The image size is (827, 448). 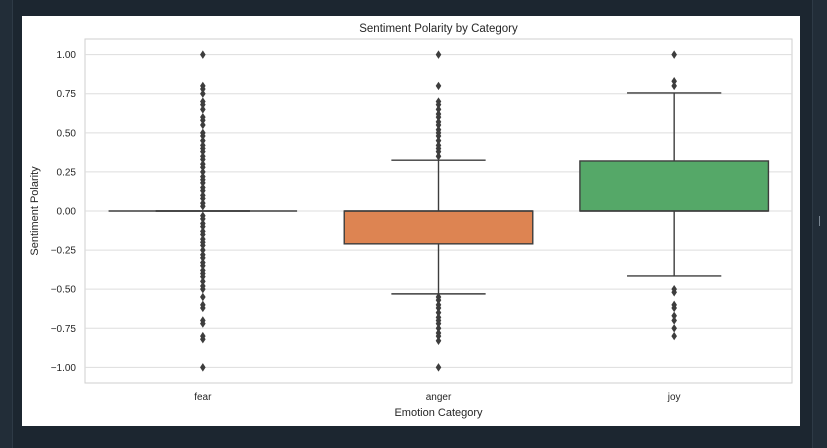 What do you see at coordinates (67, 55) in the screenshot?
I see `y-tick-label: 1.00` at bounding box center [67, 55].